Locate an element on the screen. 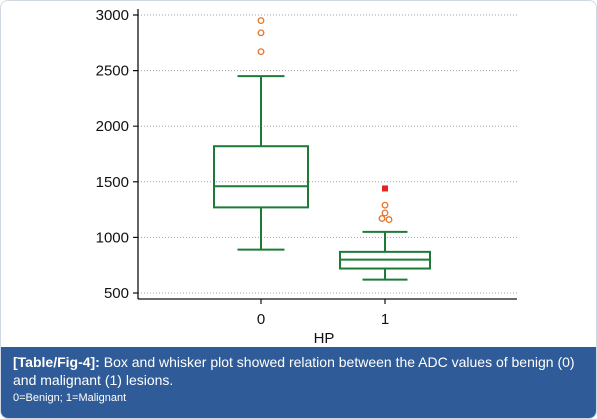  box-iqr is located at coordinates (261, 177).